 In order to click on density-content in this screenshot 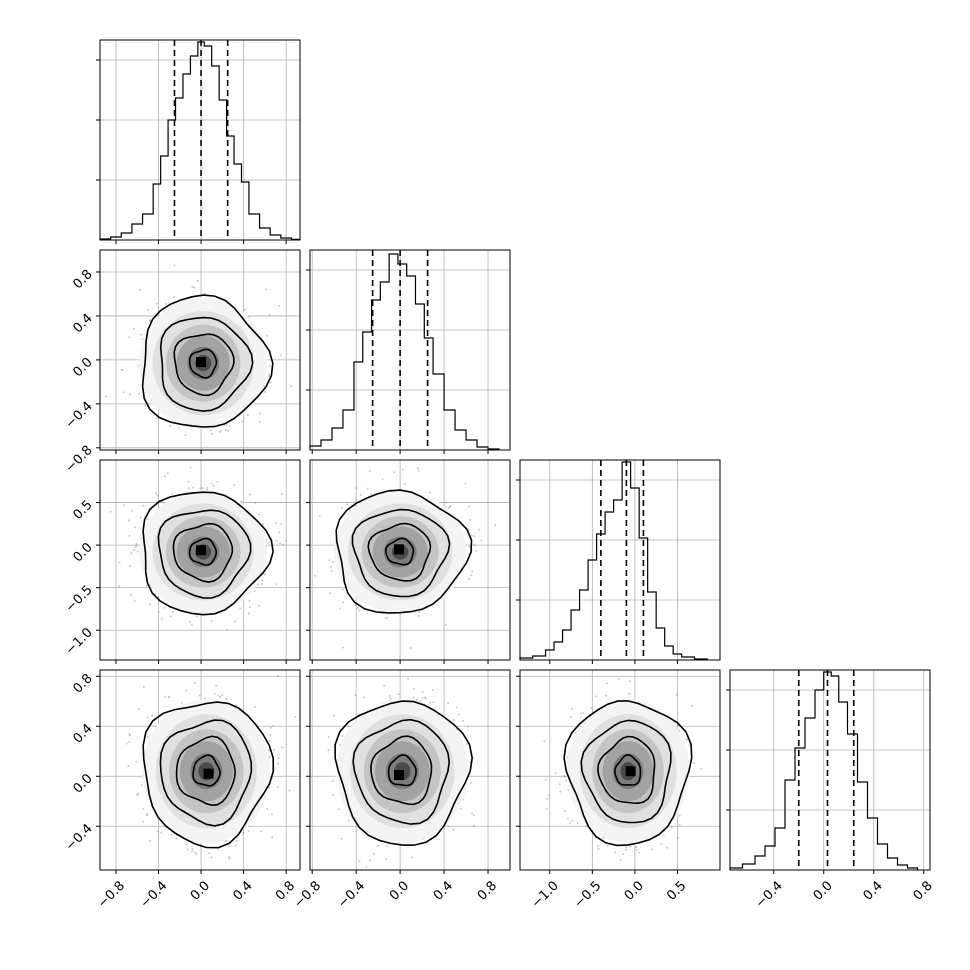, I will do `click(200, 770)`.